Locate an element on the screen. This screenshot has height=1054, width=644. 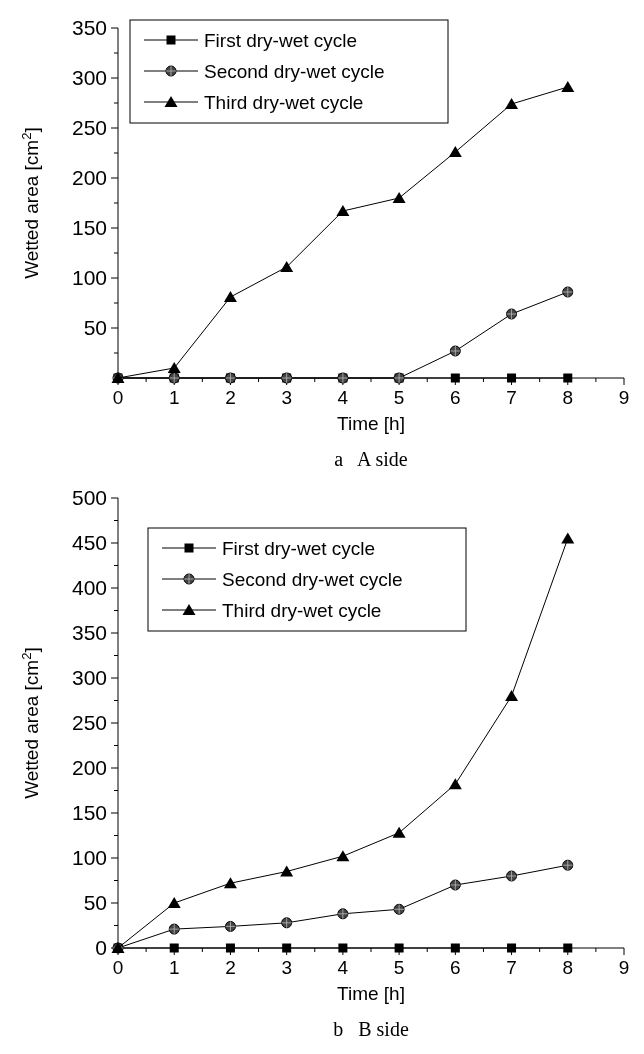
text: a A side is located at coordinates (371, 459).